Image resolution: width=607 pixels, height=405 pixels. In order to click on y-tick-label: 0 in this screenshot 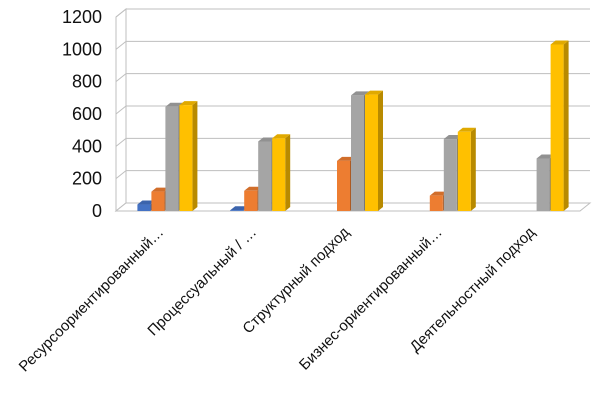, I will do `click(97, 211)`.